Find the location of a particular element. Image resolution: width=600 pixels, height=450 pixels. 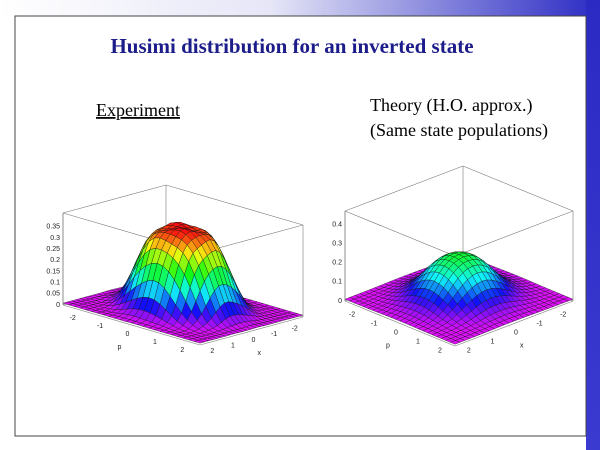

panel-heading: Theory (H.O. approx.) is located at coordinates (451, 105).